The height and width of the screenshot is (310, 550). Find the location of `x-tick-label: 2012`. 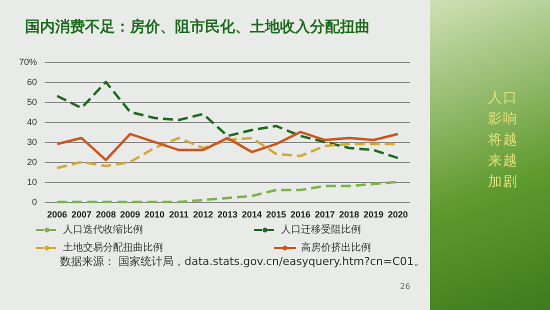

x-tick-label: 2012 is located at coordinates (203, 215).